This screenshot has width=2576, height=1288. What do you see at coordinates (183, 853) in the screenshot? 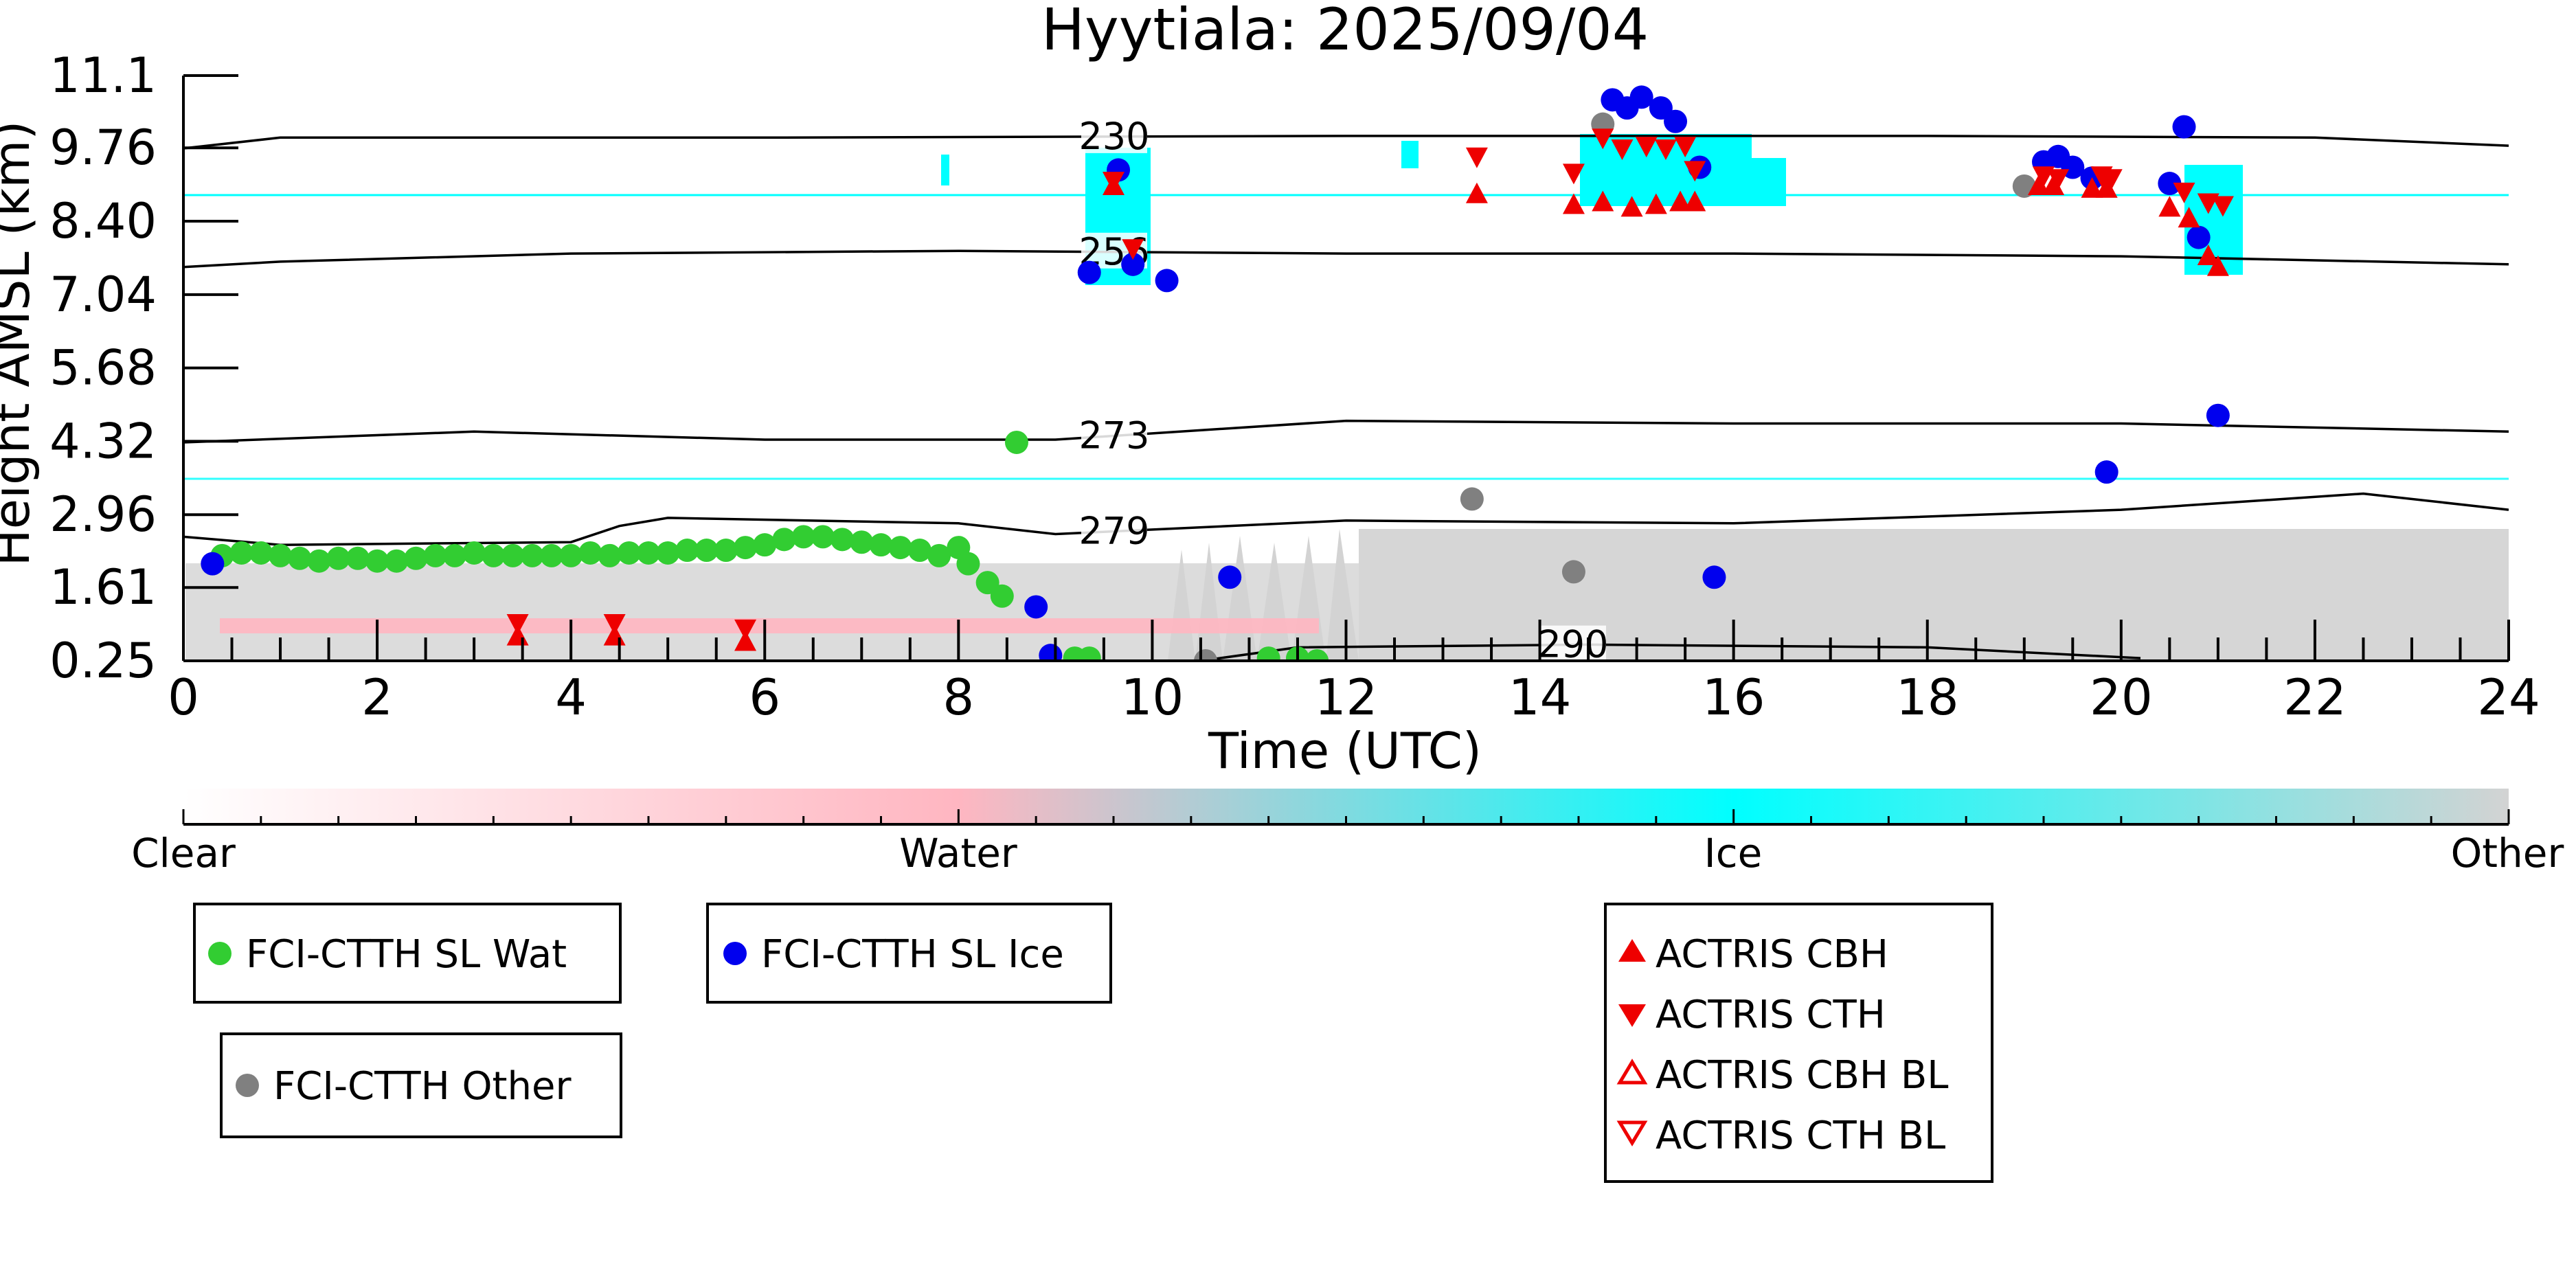
I see `colorbar-label-clear: Clear` at bounding box center [183, 853].